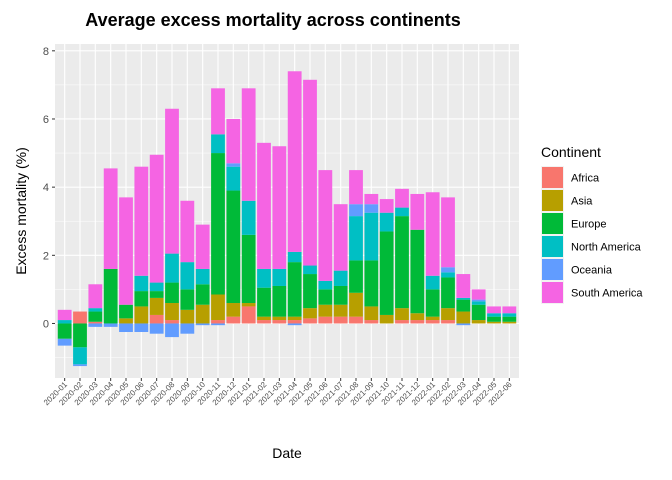 This screenshot has width=672, height=480. Describe the element at coordinates (552, 269) in the screenshot. I see `legend-key-oceania` at that location.